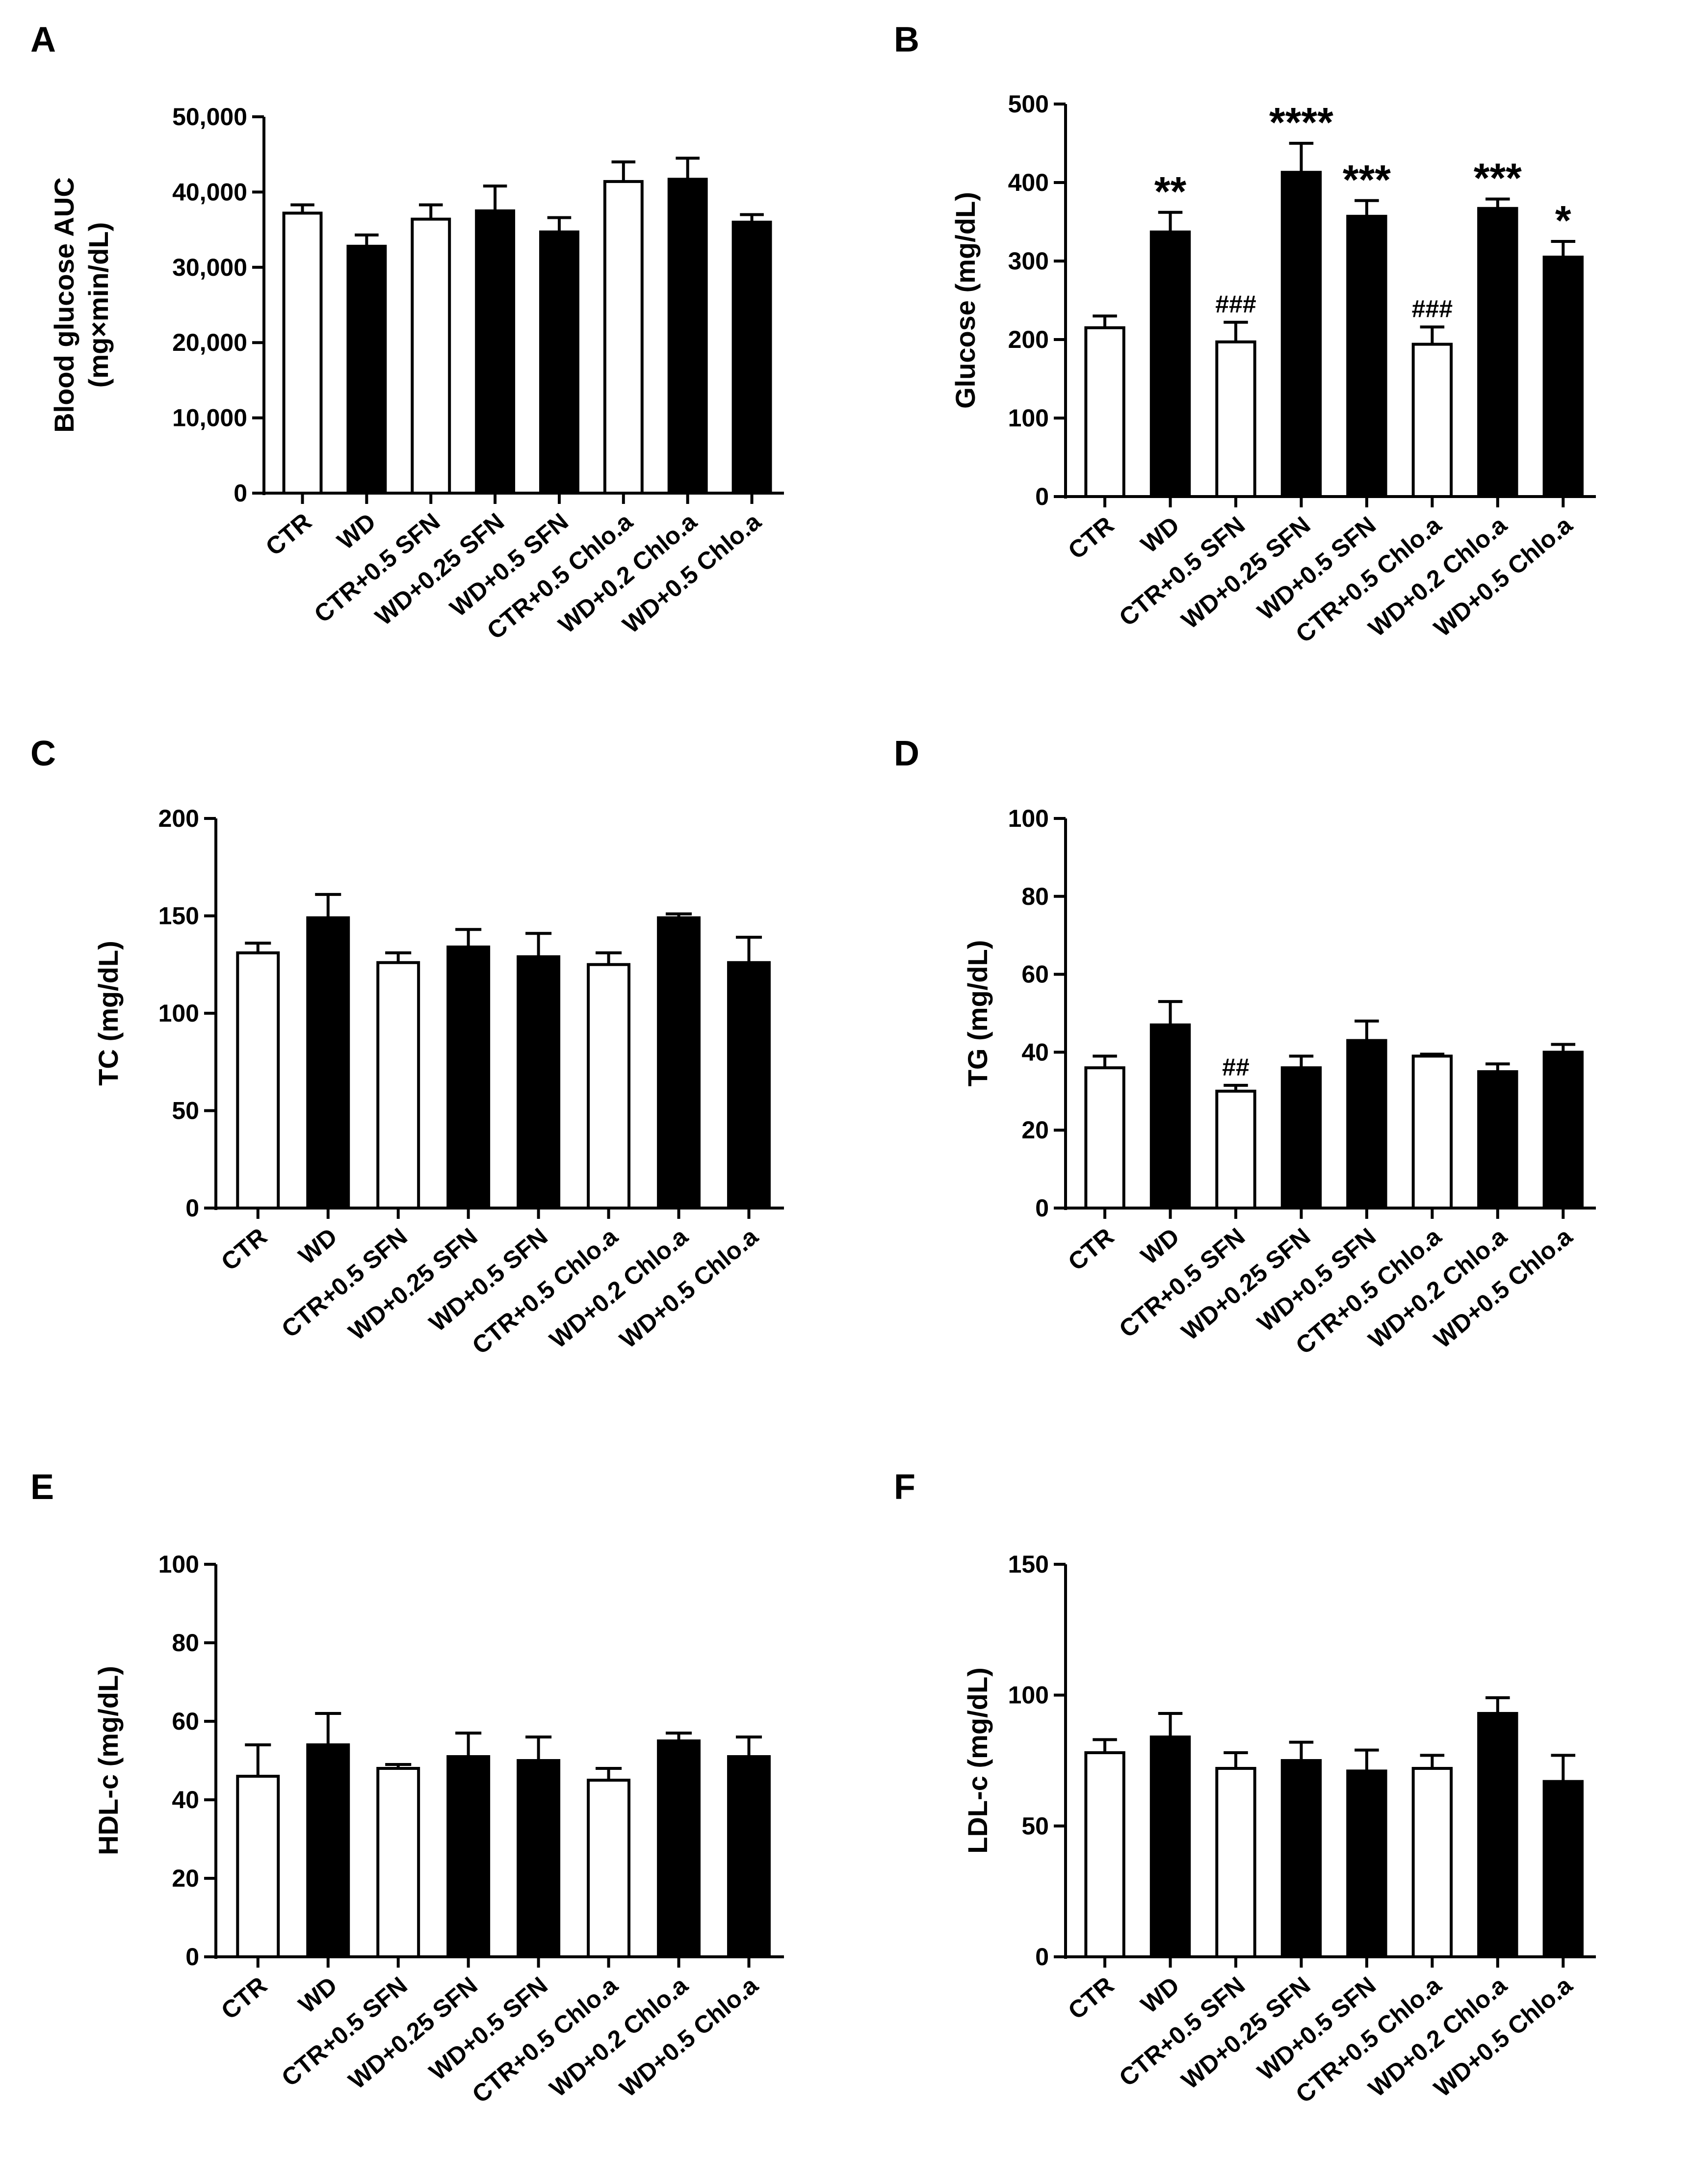  Describe the element at coordinates (965, 300) in the screenshot. I see `y-axis-title: Glucose (mg/dL)` at that location.